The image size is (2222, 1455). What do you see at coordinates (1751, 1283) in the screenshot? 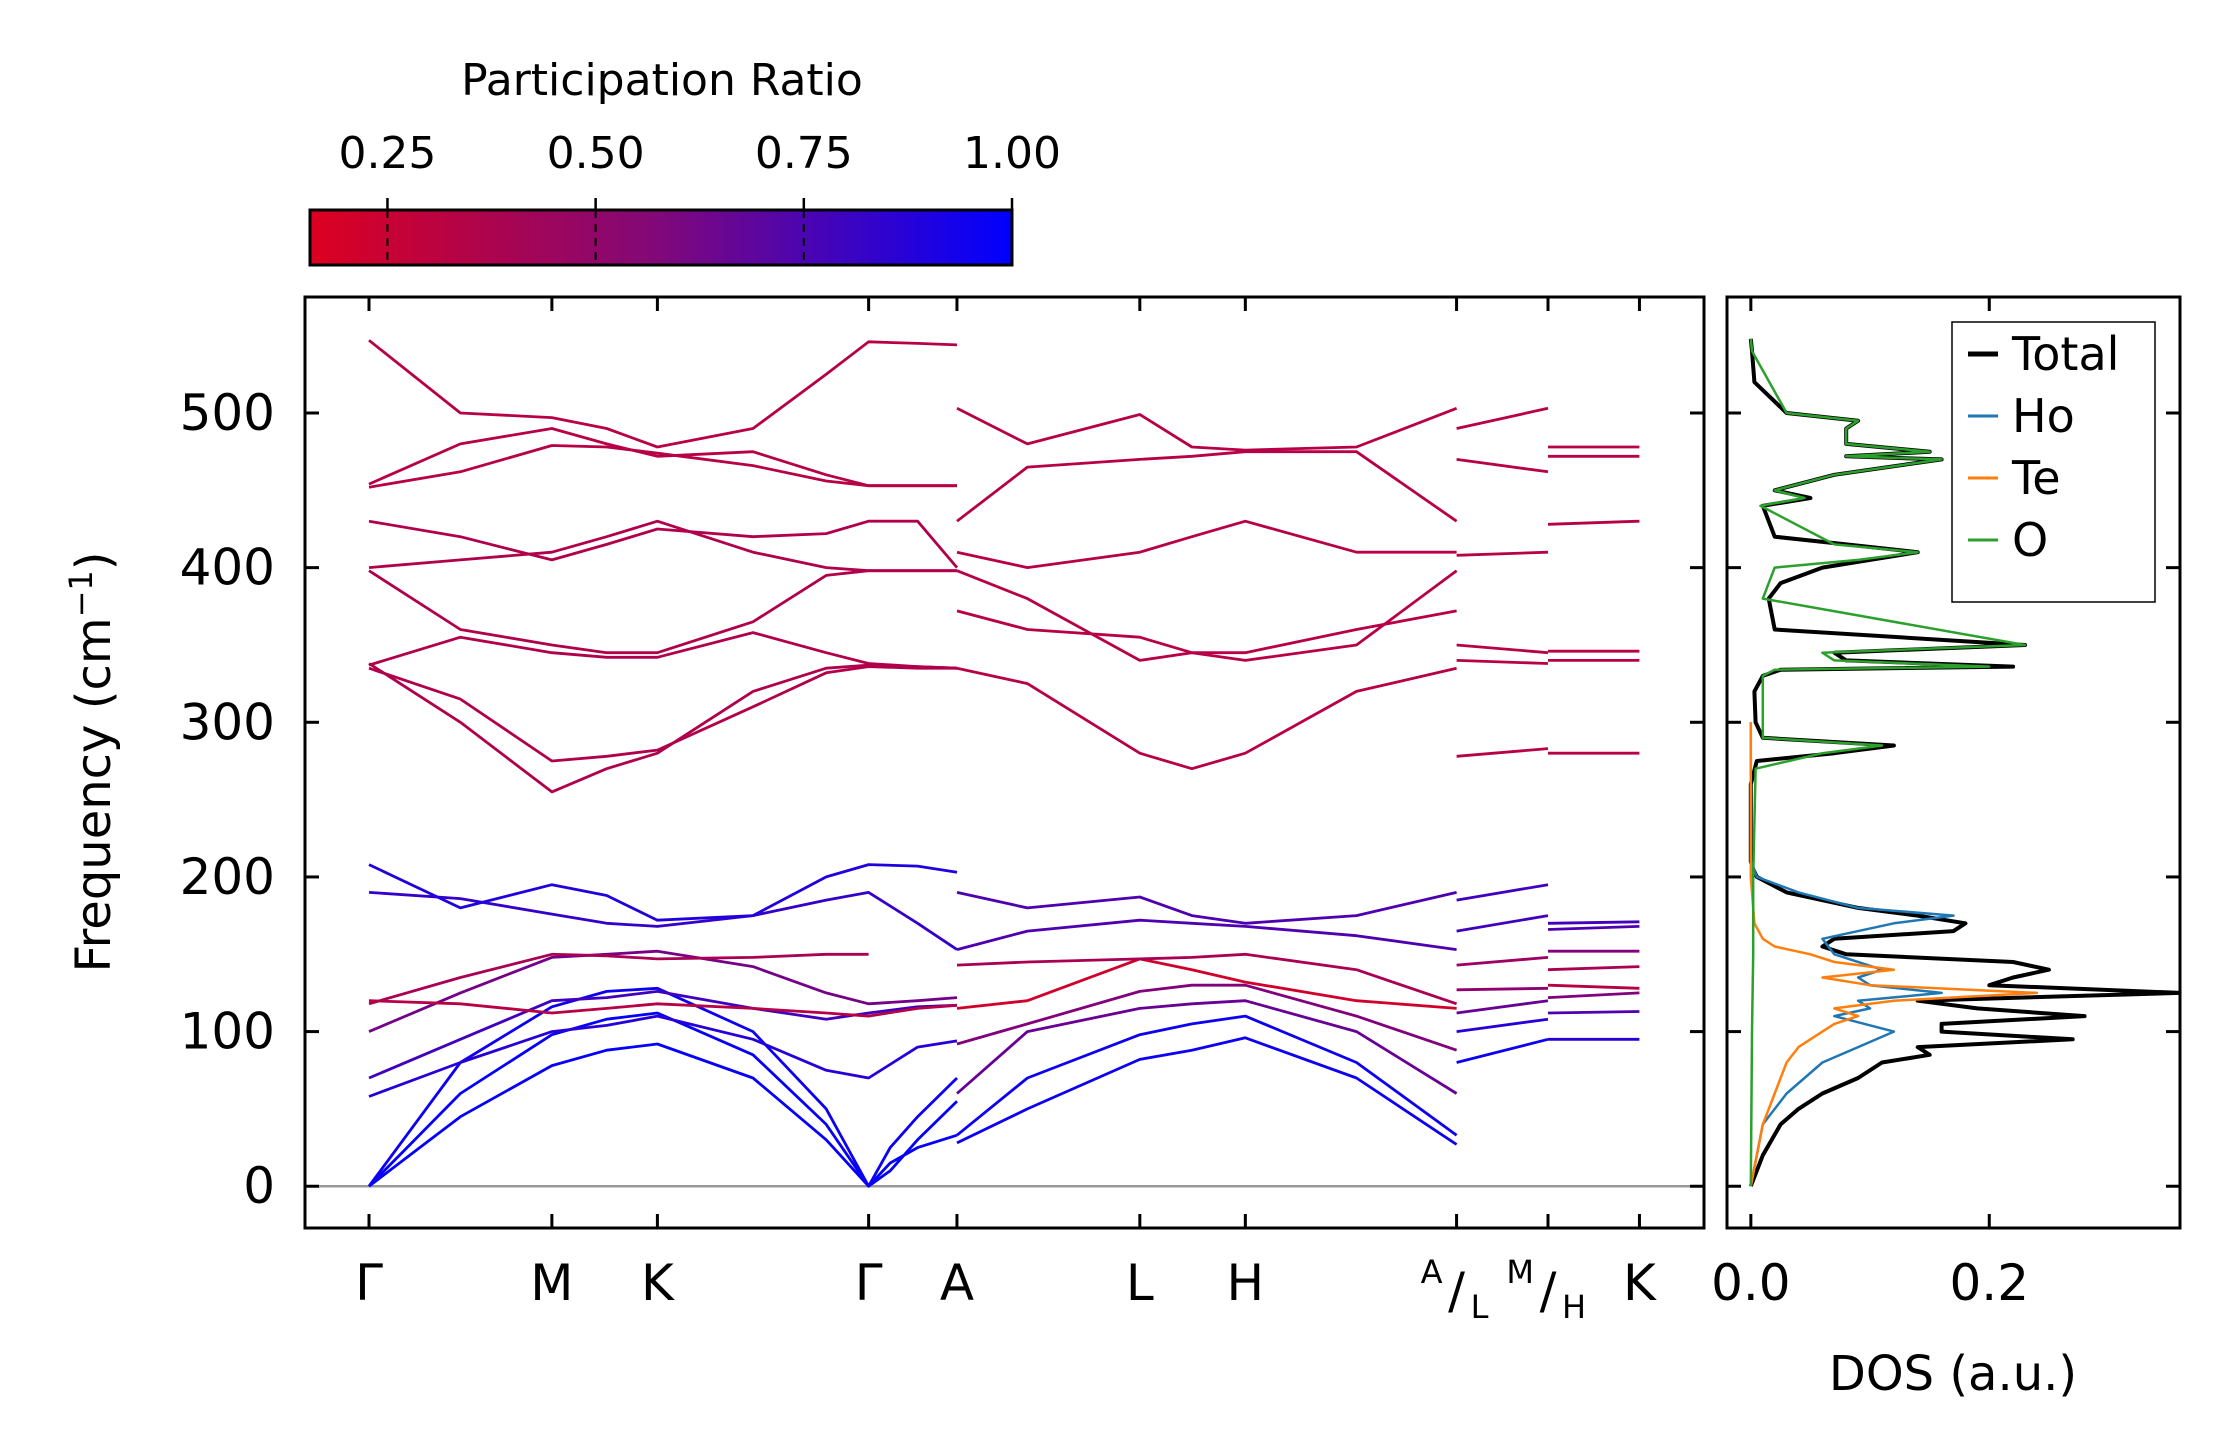
I see `dos-x-tick-label: 0.0` at bounding box center [1751, 1283].